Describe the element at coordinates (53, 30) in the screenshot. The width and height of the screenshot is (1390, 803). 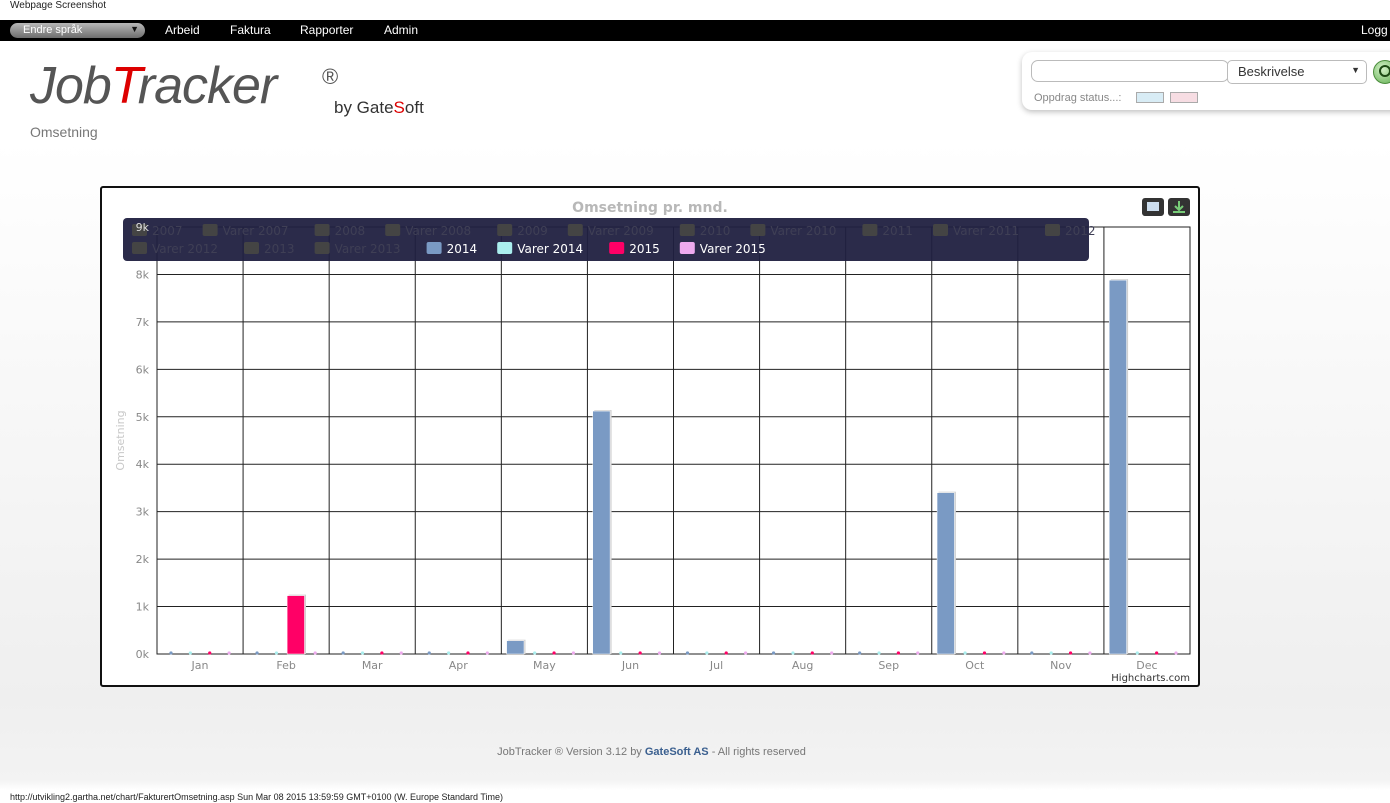
I see `language-select-label: Endre språk` at that location.